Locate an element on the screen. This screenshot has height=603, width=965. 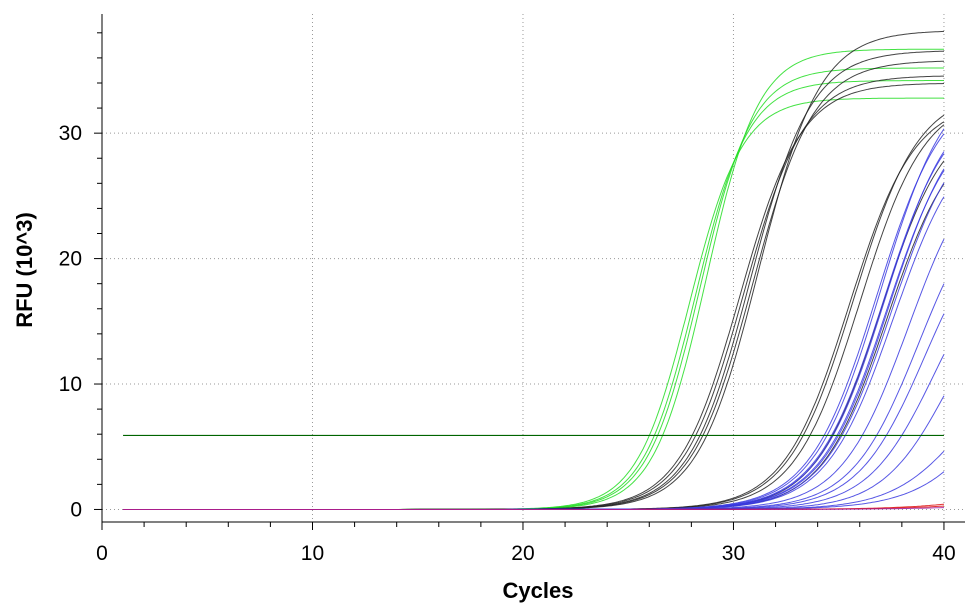
series-curve-purple is located at coordinates (533, 508).